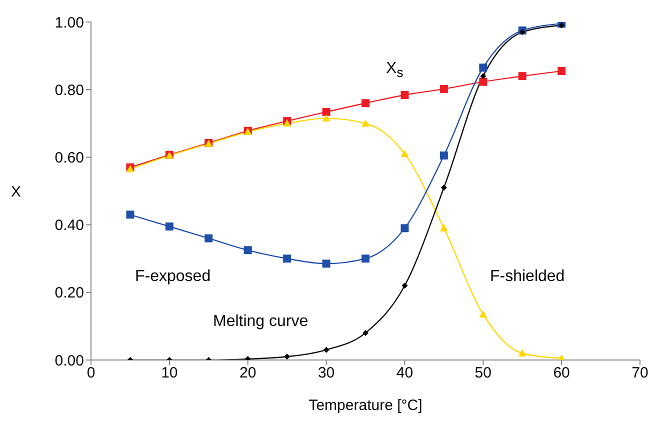  I want to click on x-tick-label: 40, so click(405, 373).